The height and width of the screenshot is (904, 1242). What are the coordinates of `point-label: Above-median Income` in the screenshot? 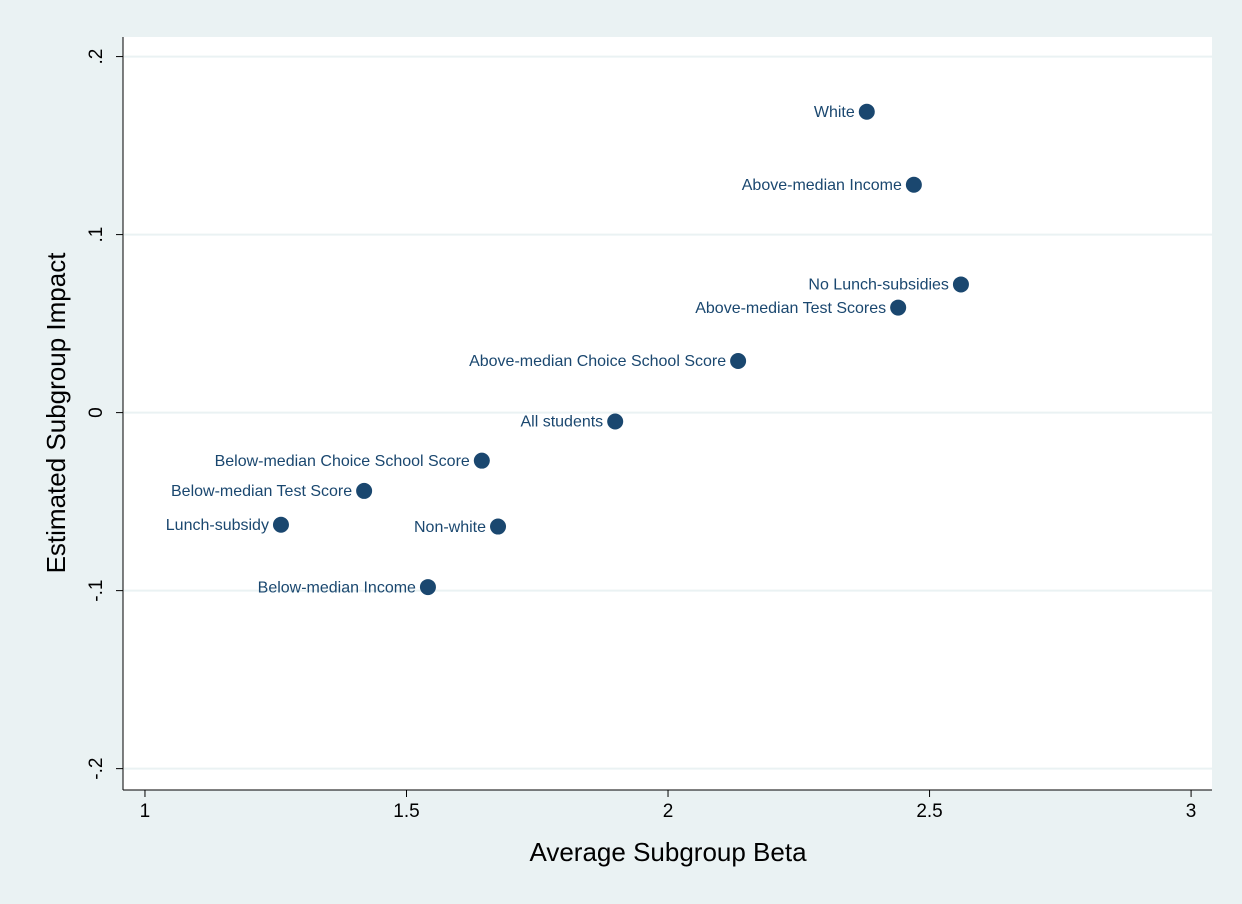 It's located at (822, 185).